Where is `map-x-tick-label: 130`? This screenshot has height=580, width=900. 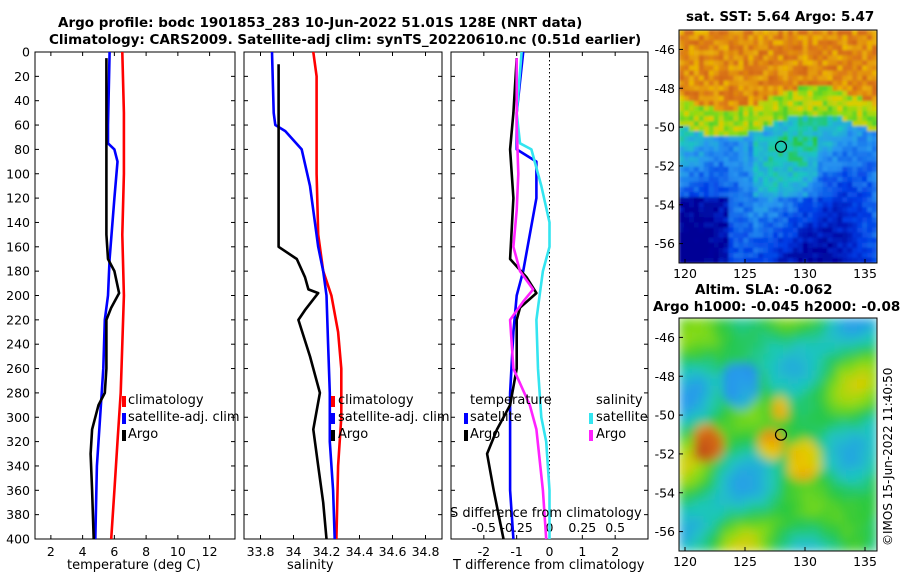
map-x-tick-label: 130 is located at coordinates (805, 561).